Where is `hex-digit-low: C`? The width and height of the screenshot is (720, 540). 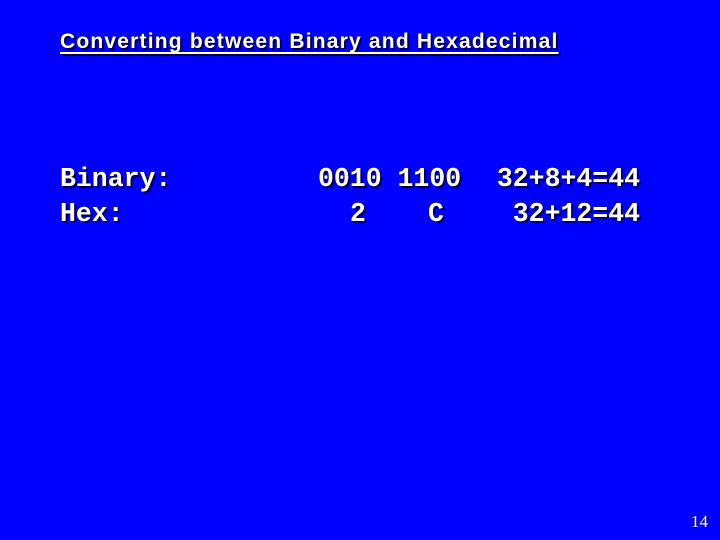 hex-digit-low: C is located at coordinates (436, 214).